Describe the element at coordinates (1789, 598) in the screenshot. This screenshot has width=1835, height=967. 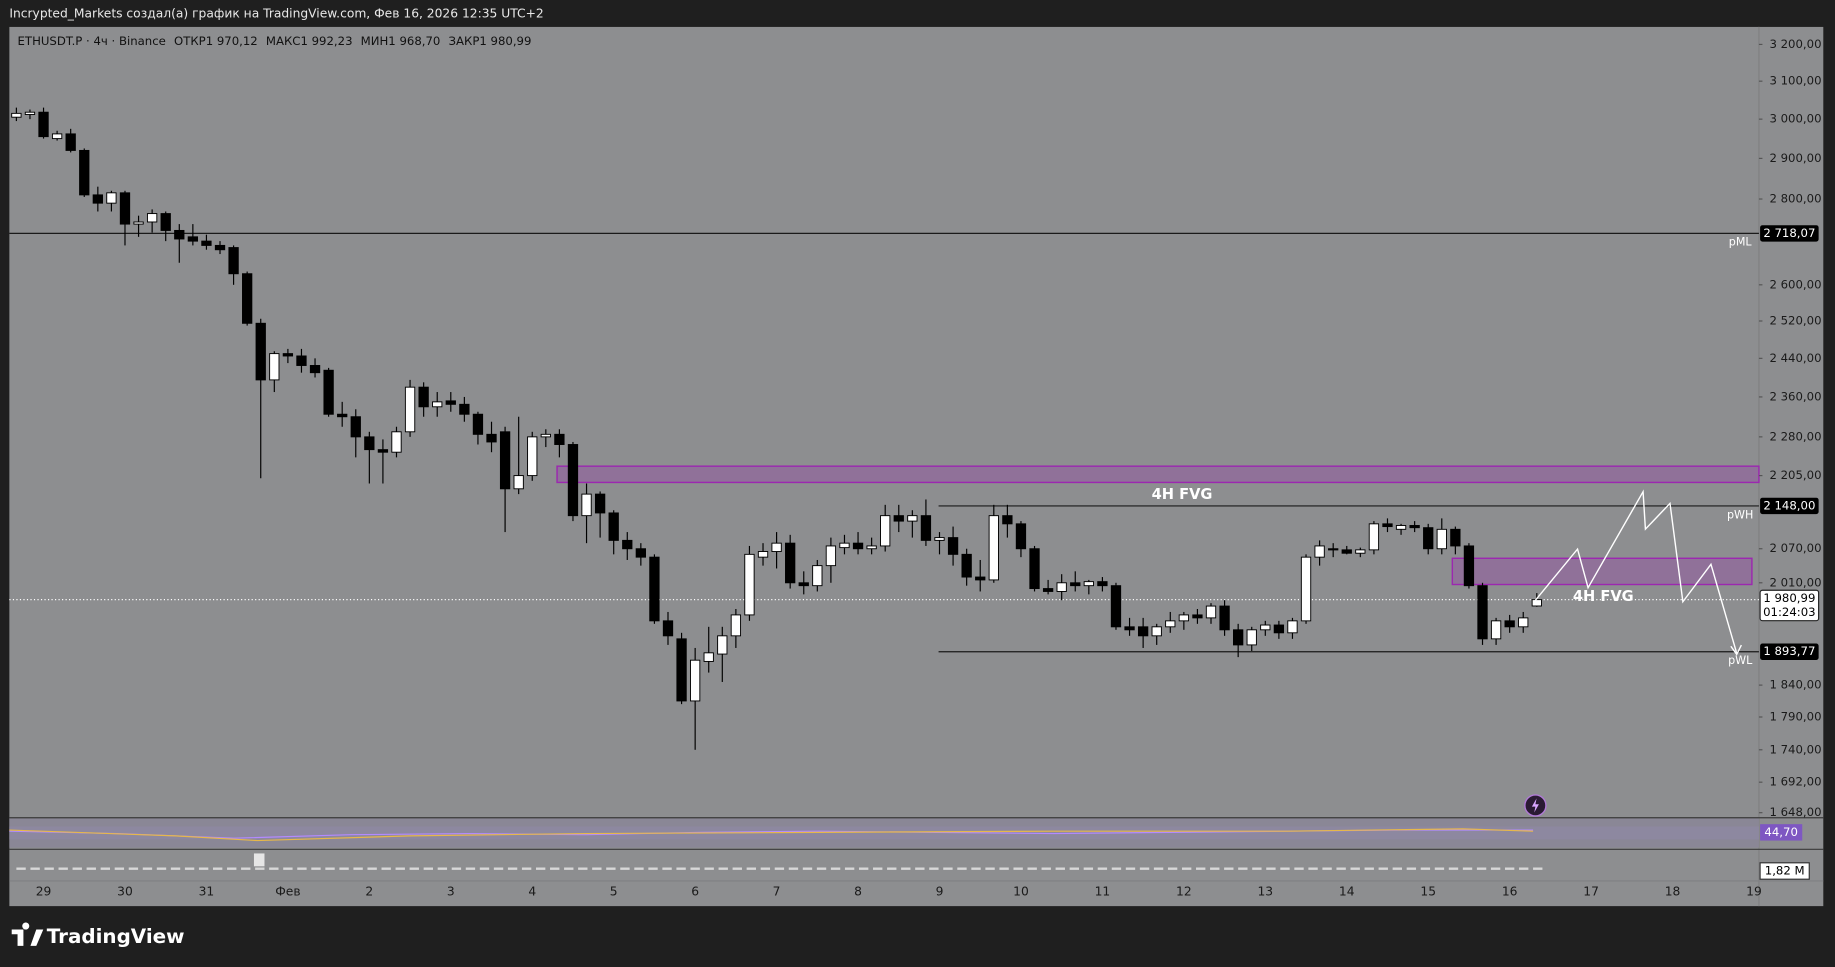
I see `current-price-label: 1 980,99` at that location.